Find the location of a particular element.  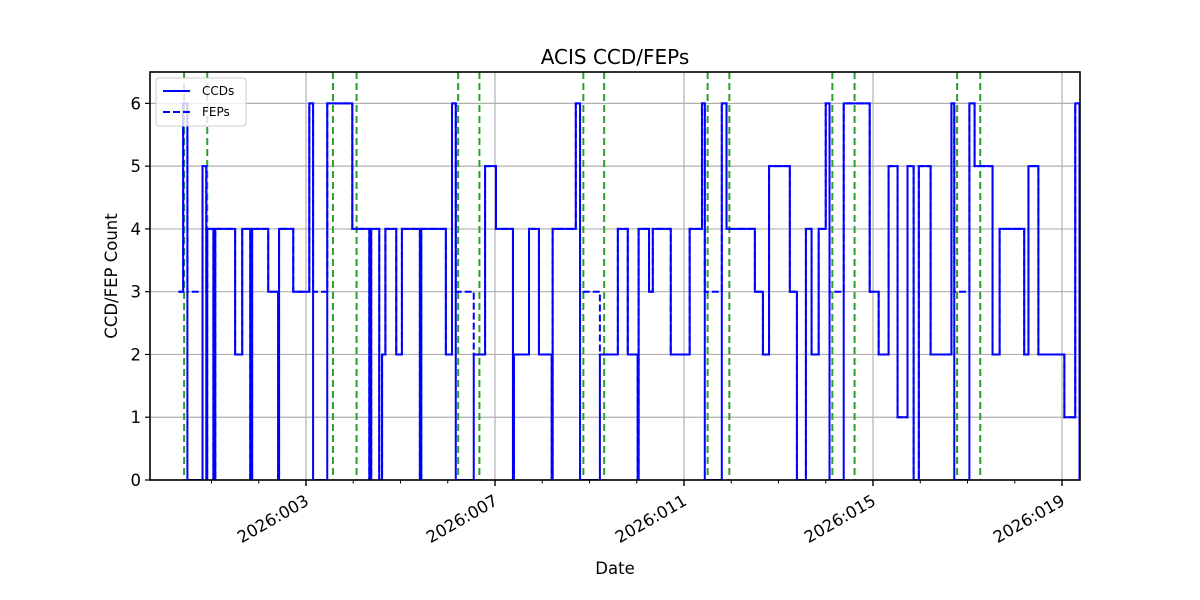

y-tick-label: 2 is located at coordinates (136, 354).